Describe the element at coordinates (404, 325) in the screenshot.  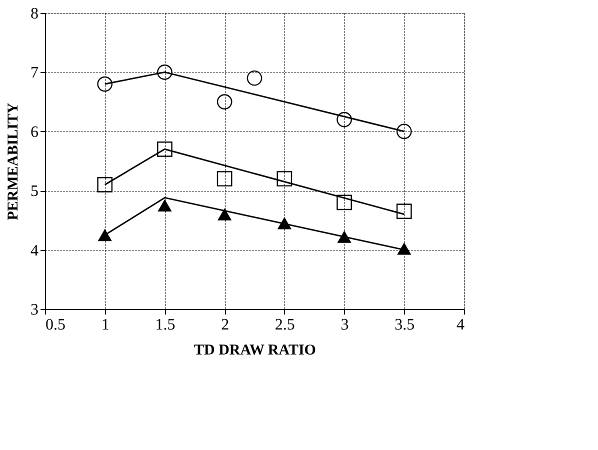
I see `x-tick-label: 3.5` at that location.